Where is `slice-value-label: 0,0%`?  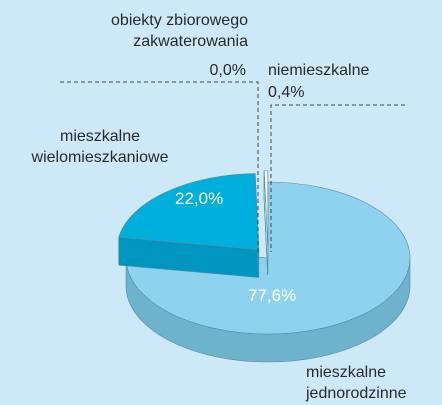
slice-value-label: 0,0% is located at coordinates (227, 70).